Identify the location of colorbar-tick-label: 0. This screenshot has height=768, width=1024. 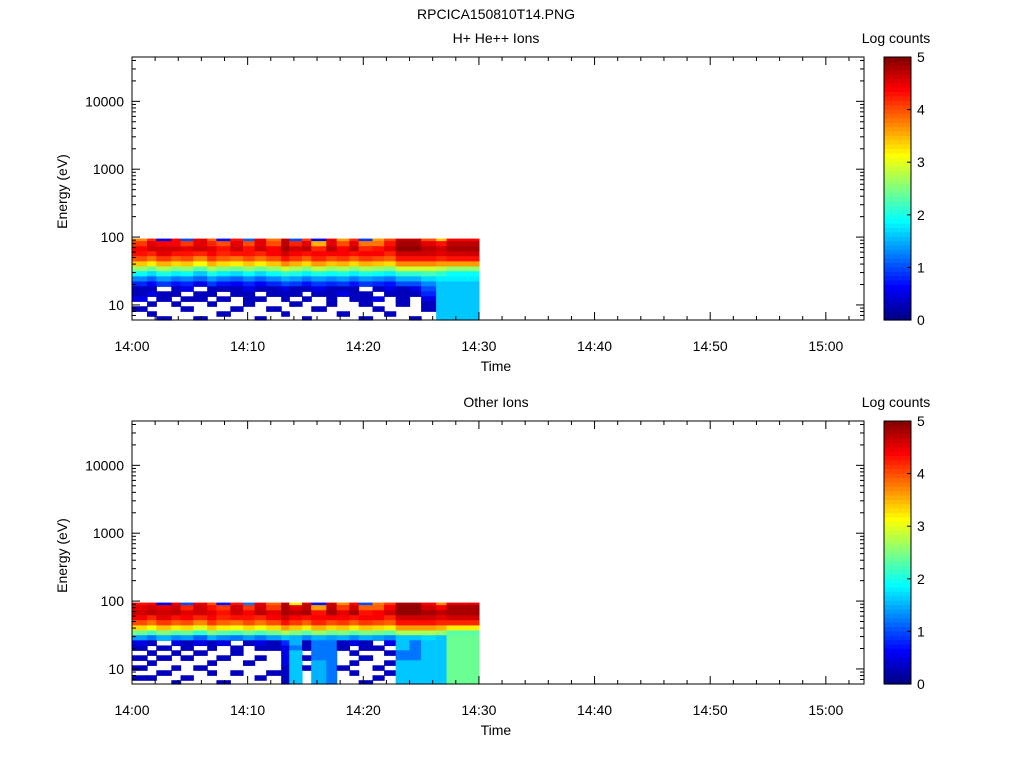
(921, 320).